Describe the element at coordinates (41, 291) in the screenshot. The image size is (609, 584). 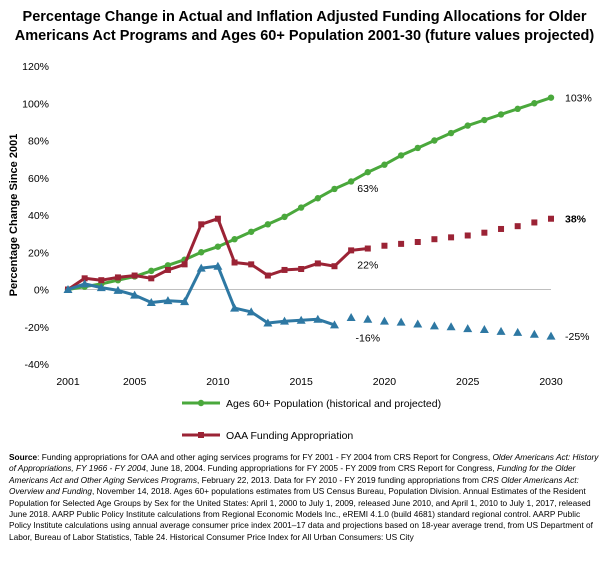
I see `y-tick-label: 0%` at that location.